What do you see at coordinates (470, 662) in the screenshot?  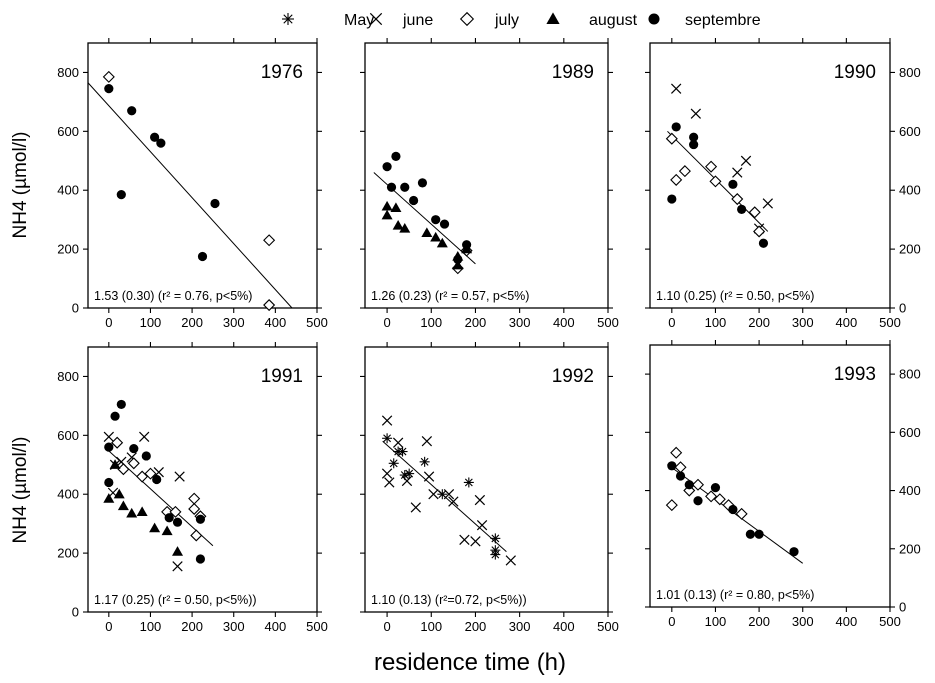 I see `x-axis-label: residence time (h)` at bounding box center [470, 662].